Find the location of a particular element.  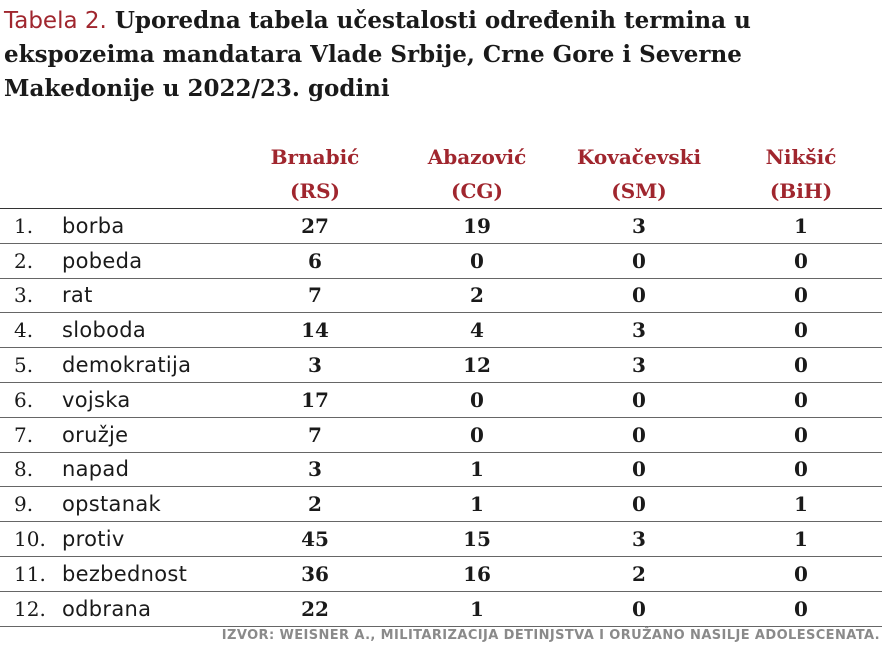

row-term: bezbednost is located at coordinates (125, 573).